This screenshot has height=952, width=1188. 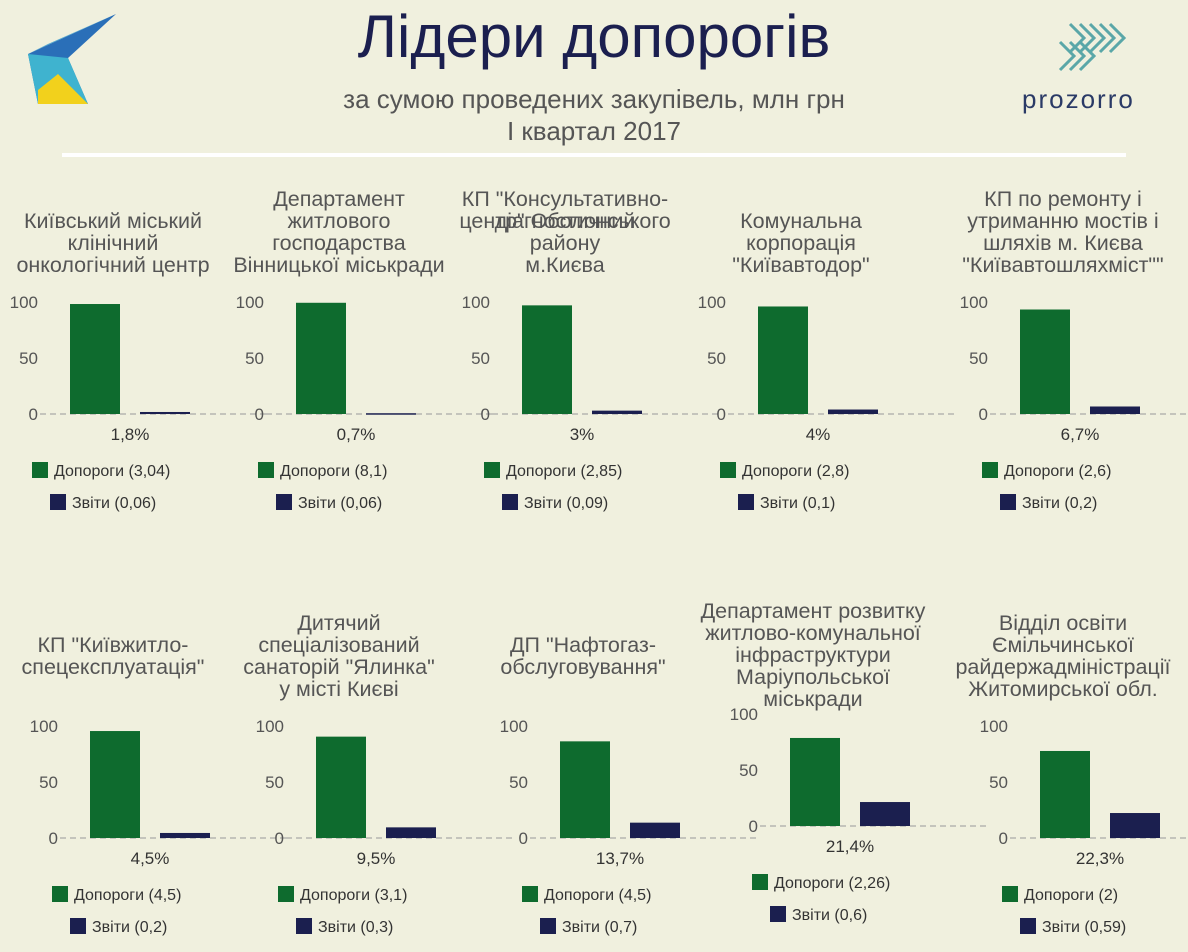 I want to click on legend-reports: Звіти (0,7), so click(x=588, y=928).